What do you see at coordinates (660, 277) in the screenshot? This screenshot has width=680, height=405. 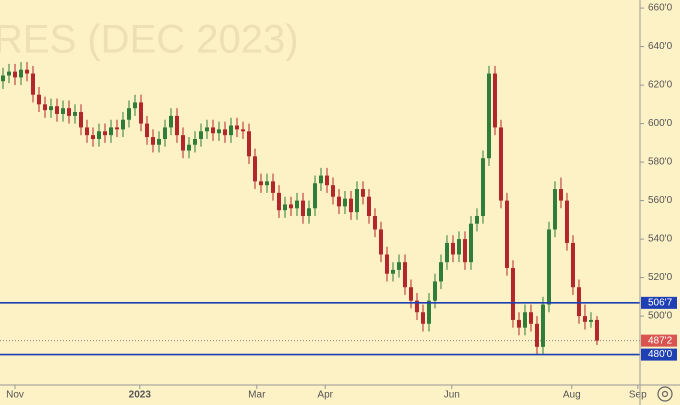 I see `y-tick-label: 520'0` at bounding box center [660, 277].